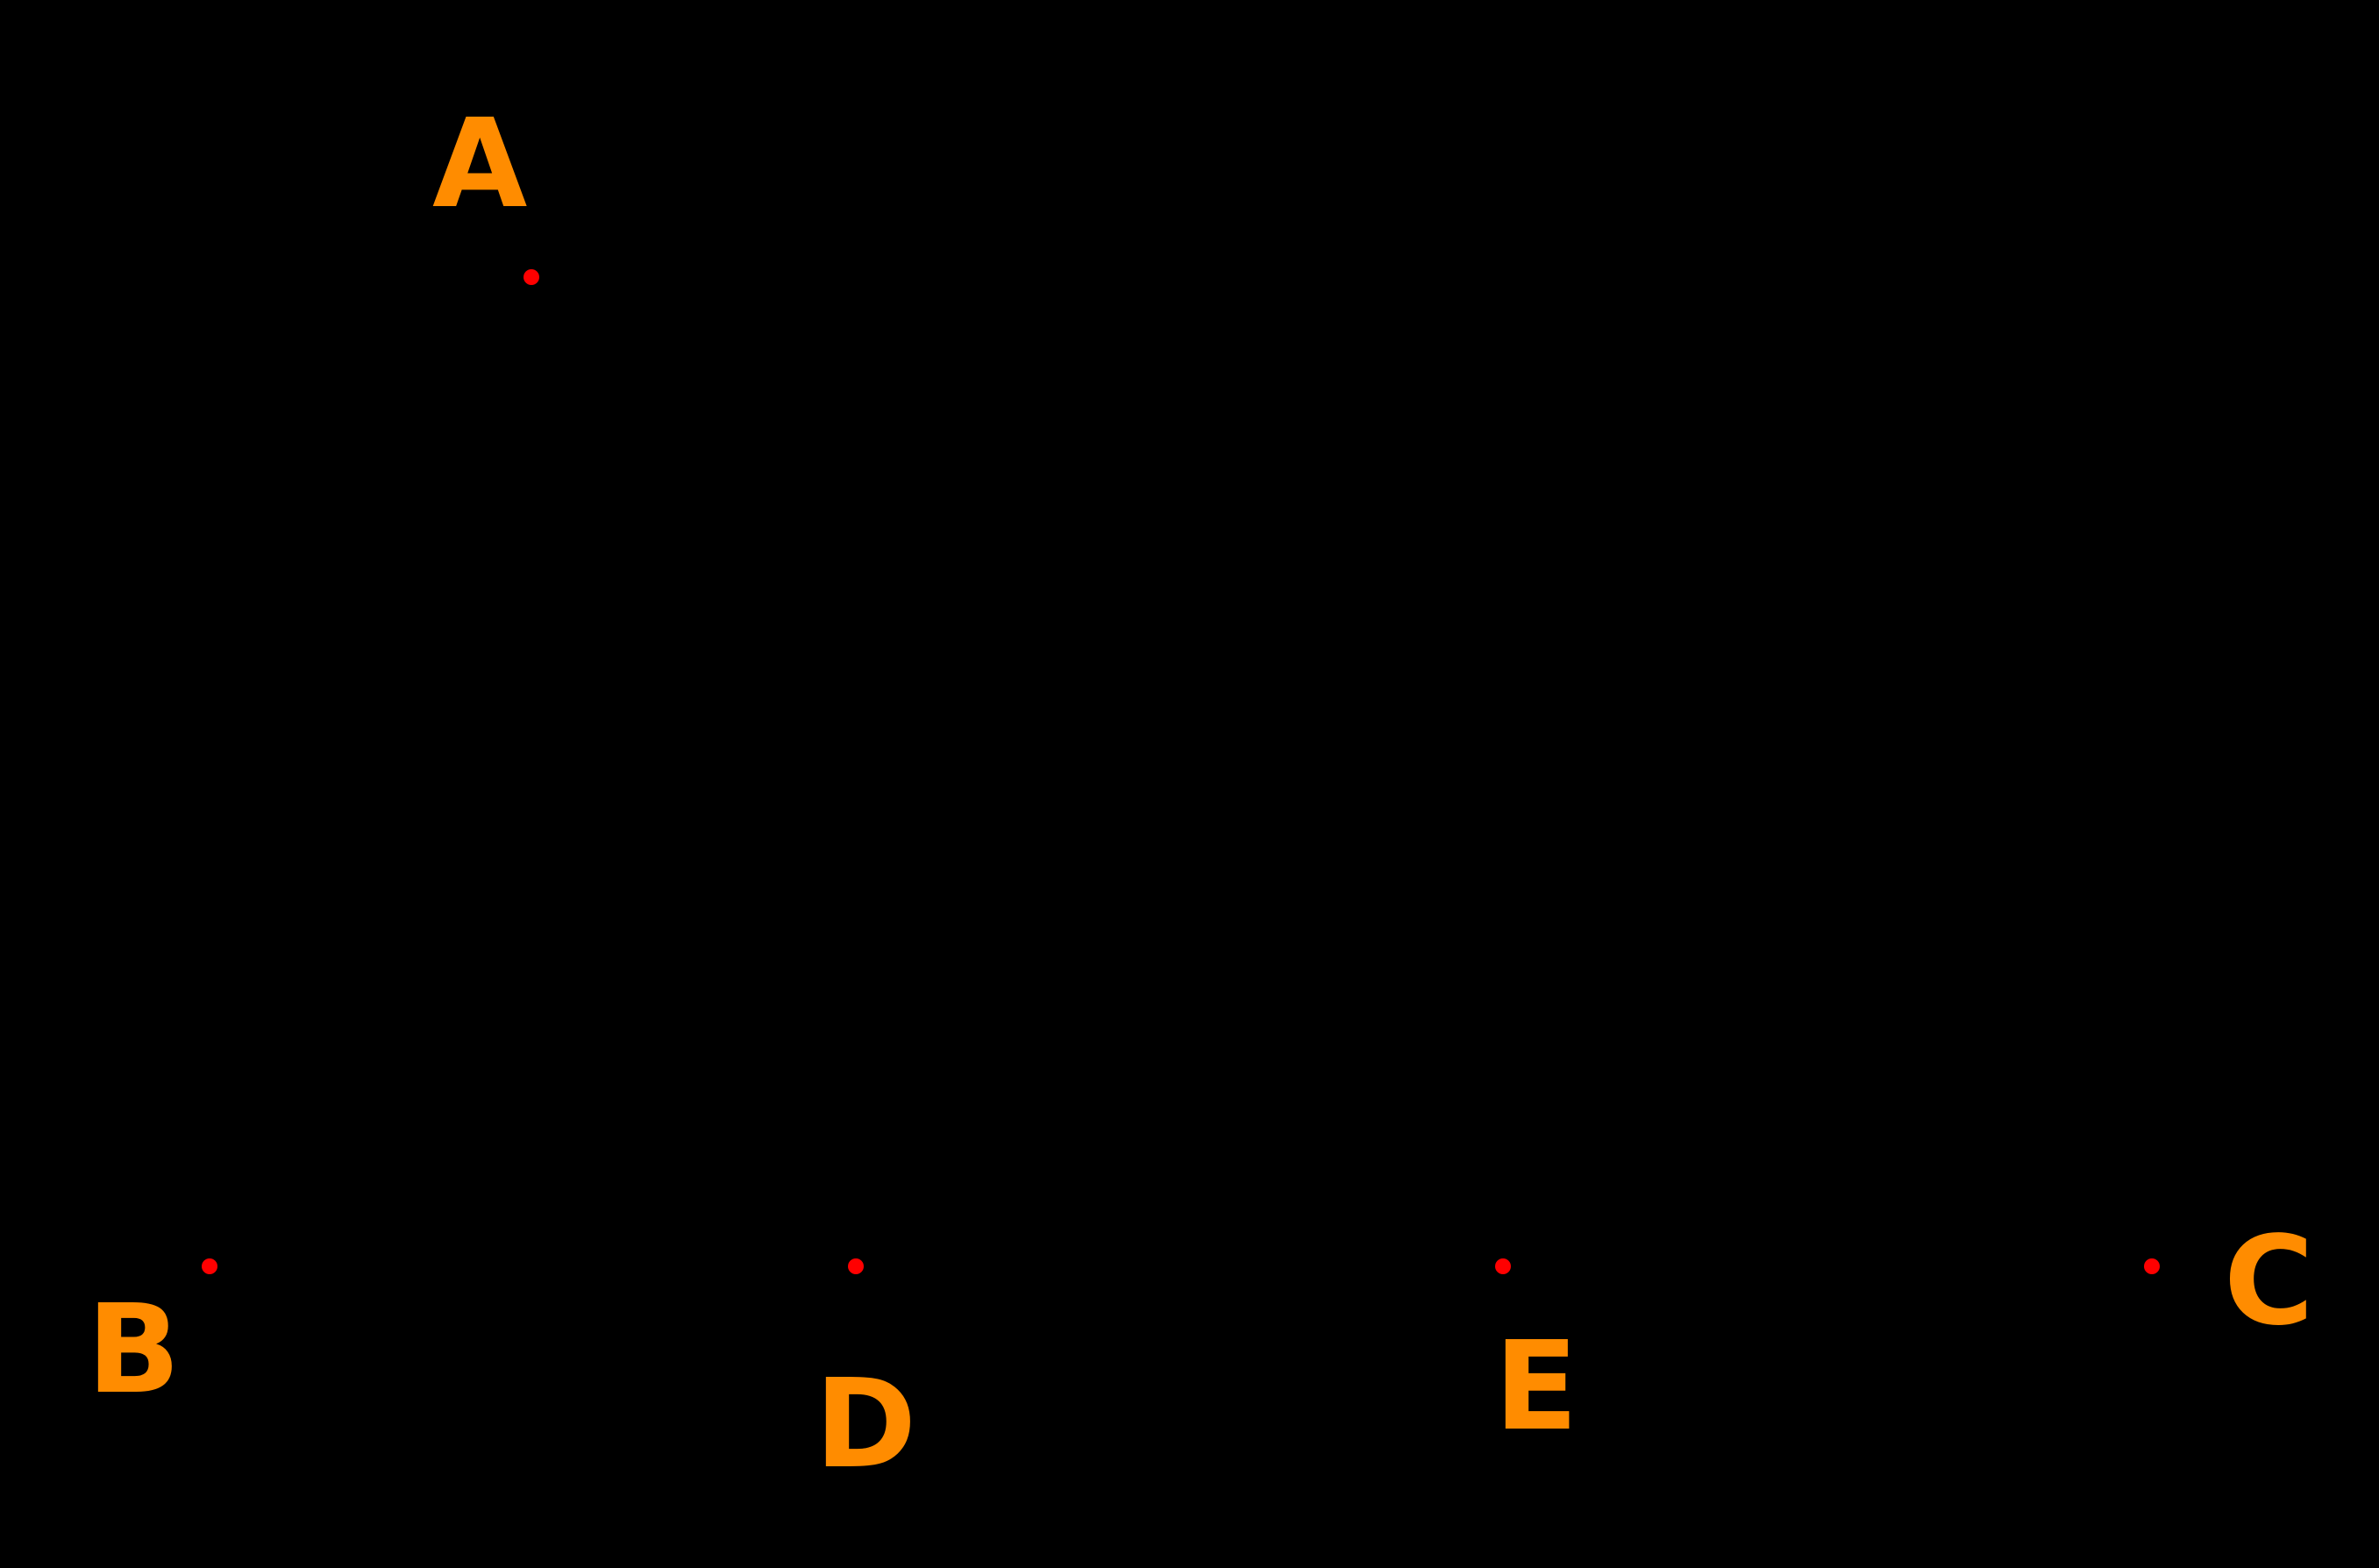 The image size is (2379, 1568). Describe the element at coordinates (1503, 1266) in the screenshot. I see `point-e` at that location.